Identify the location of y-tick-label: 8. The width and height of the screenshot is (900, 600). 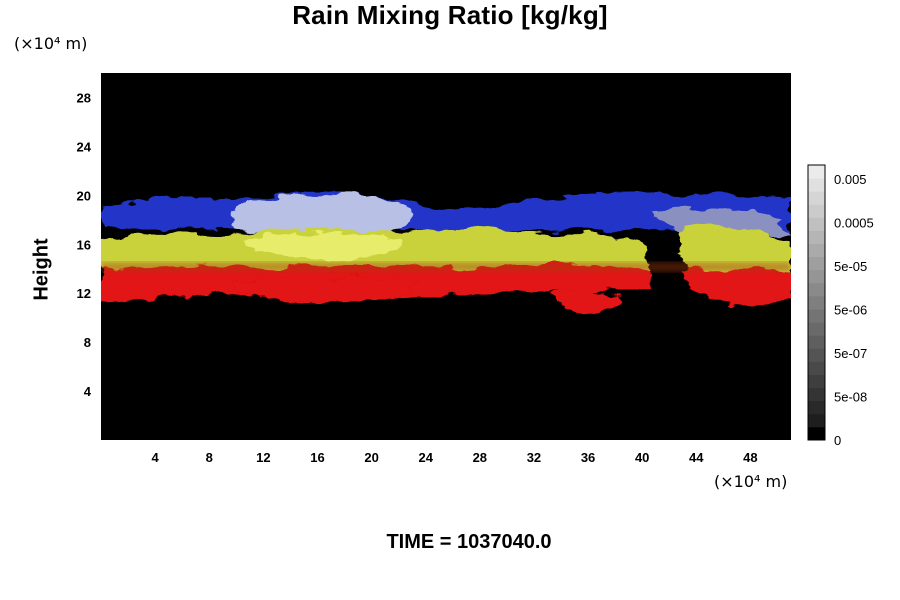
(87, 342).